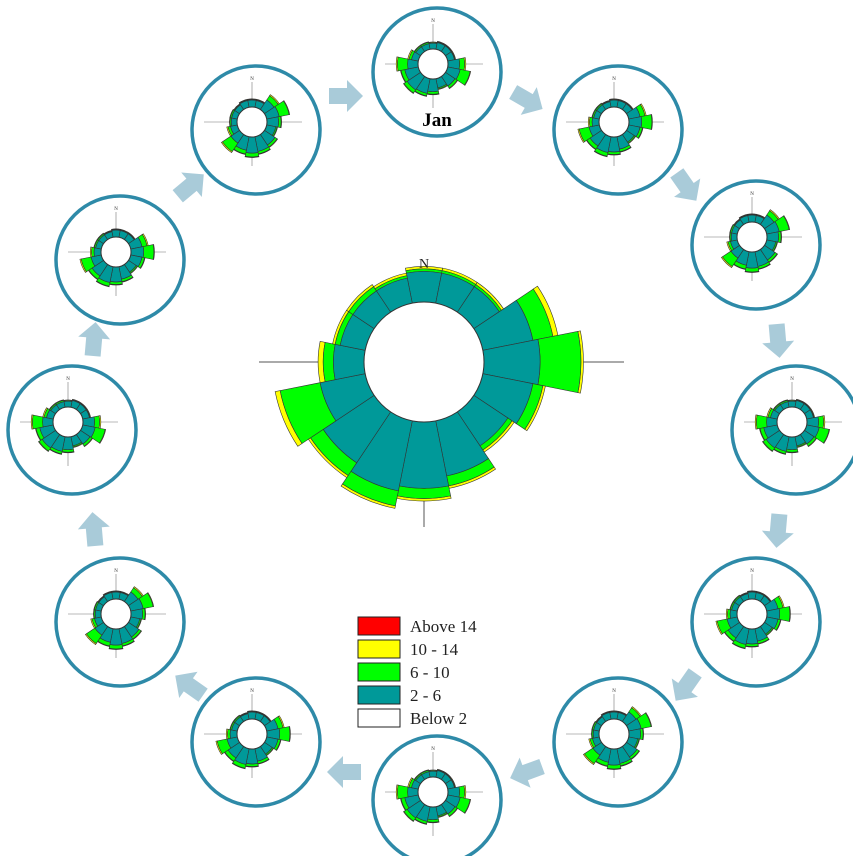 The image size is (853, 856). Describe the element at coordinates (434, 649) in the screenshot. I see `legend-label: 10 - 14` at that location.